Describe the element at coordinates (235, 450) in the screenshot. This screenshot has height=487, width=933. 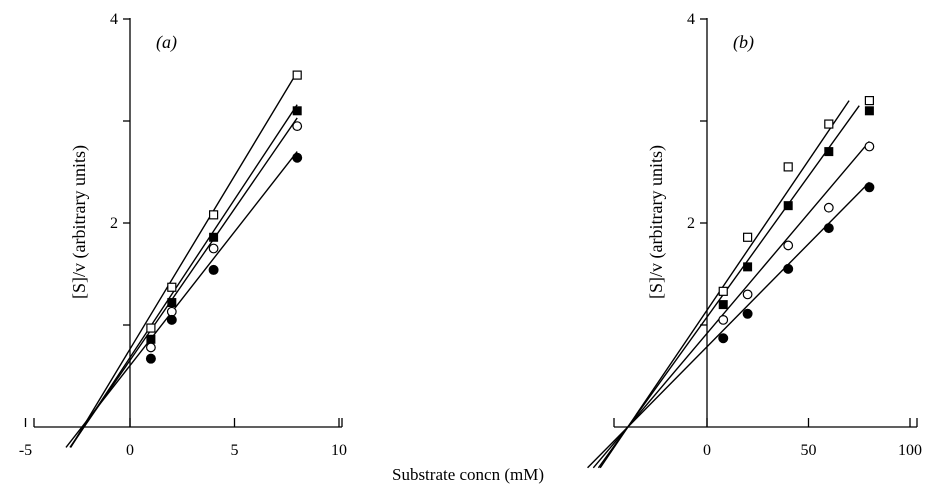
I see `x-tick-label-a: 5` at that location.